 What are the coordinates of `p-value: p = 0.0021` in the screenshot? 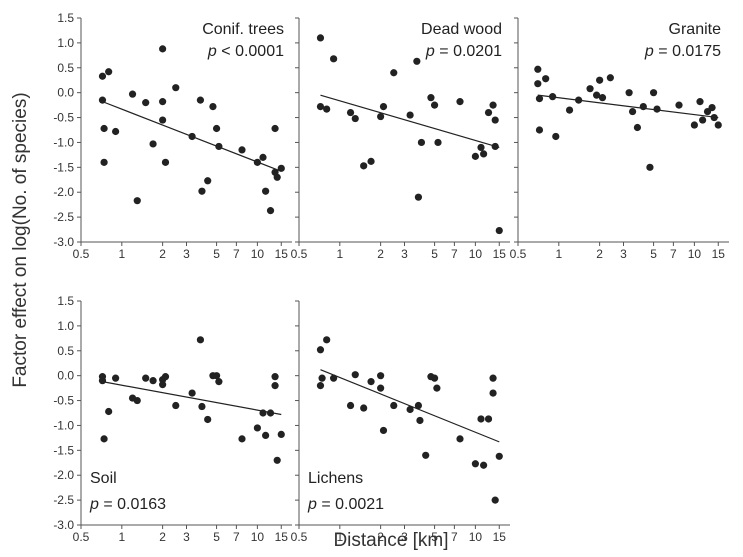 It's located at (345, 504).